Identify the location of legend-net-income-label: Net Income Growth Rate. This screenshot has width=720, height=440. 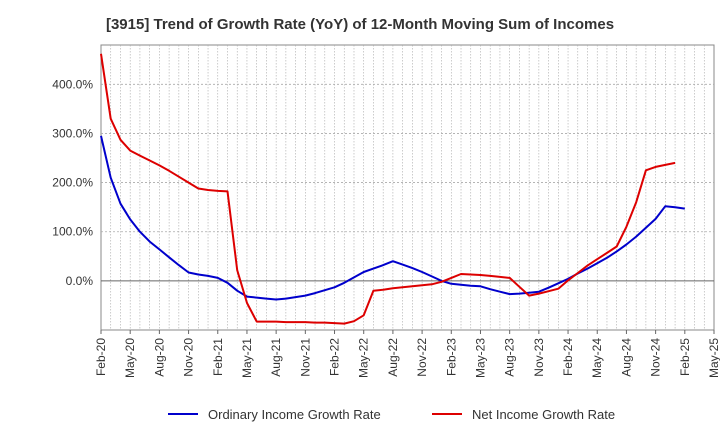
(543, 414).